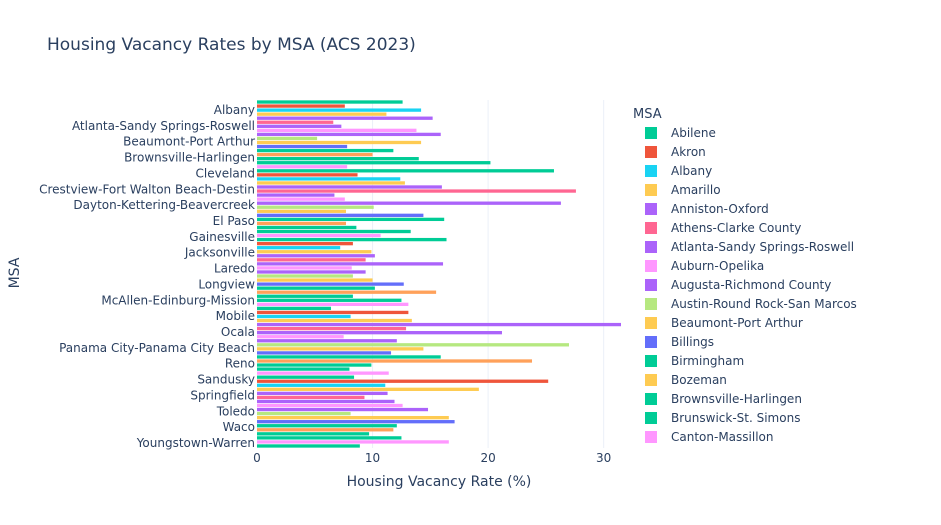  What do you see at coordinates (163, 126) in the screenshot?
I see `y-tick-label: Atlanta-Sandy Springs-Roswell` at bounding box center [163, 126].